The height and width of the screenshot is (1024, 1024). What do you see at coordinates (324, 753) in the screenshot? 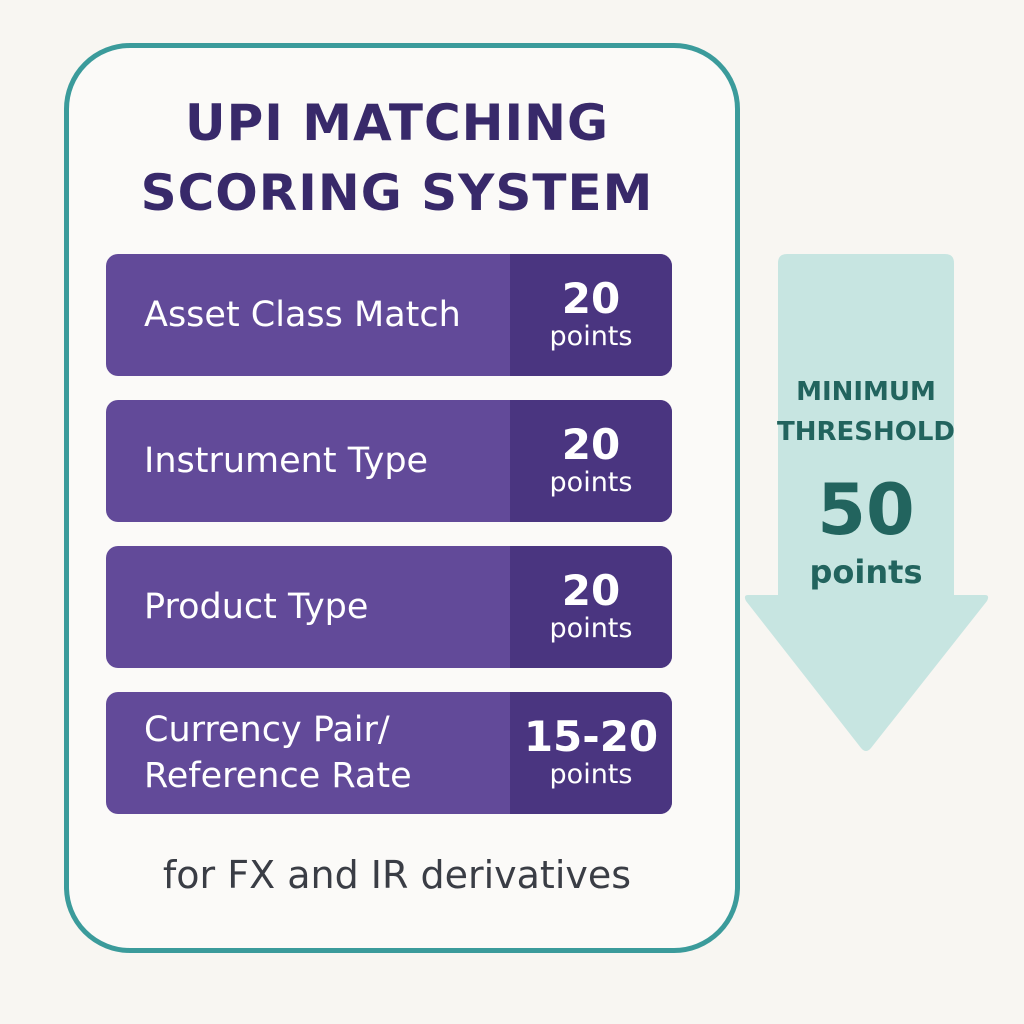
I see `criterion-label: Currency Pair/ Reference Rate` at bounding box center [324, 753].